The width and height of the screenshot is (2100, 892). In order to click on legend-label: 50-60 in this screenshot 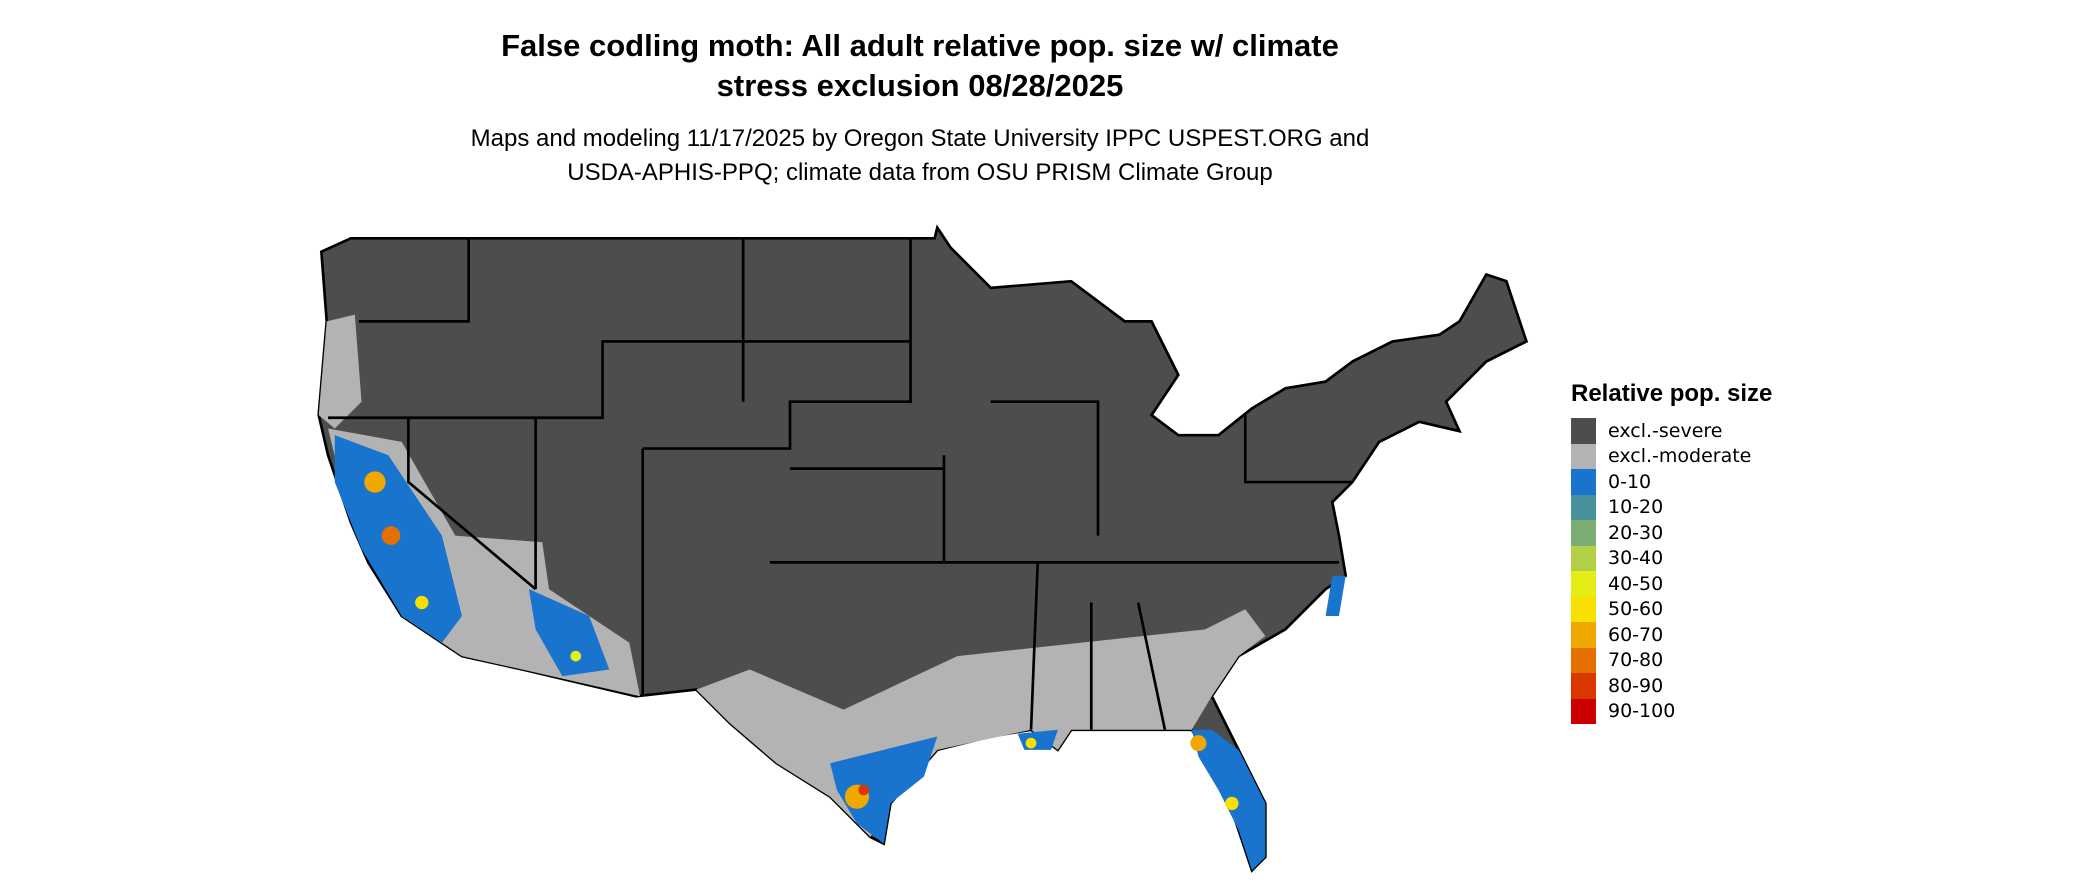, I will do `click(1636, 609)`.